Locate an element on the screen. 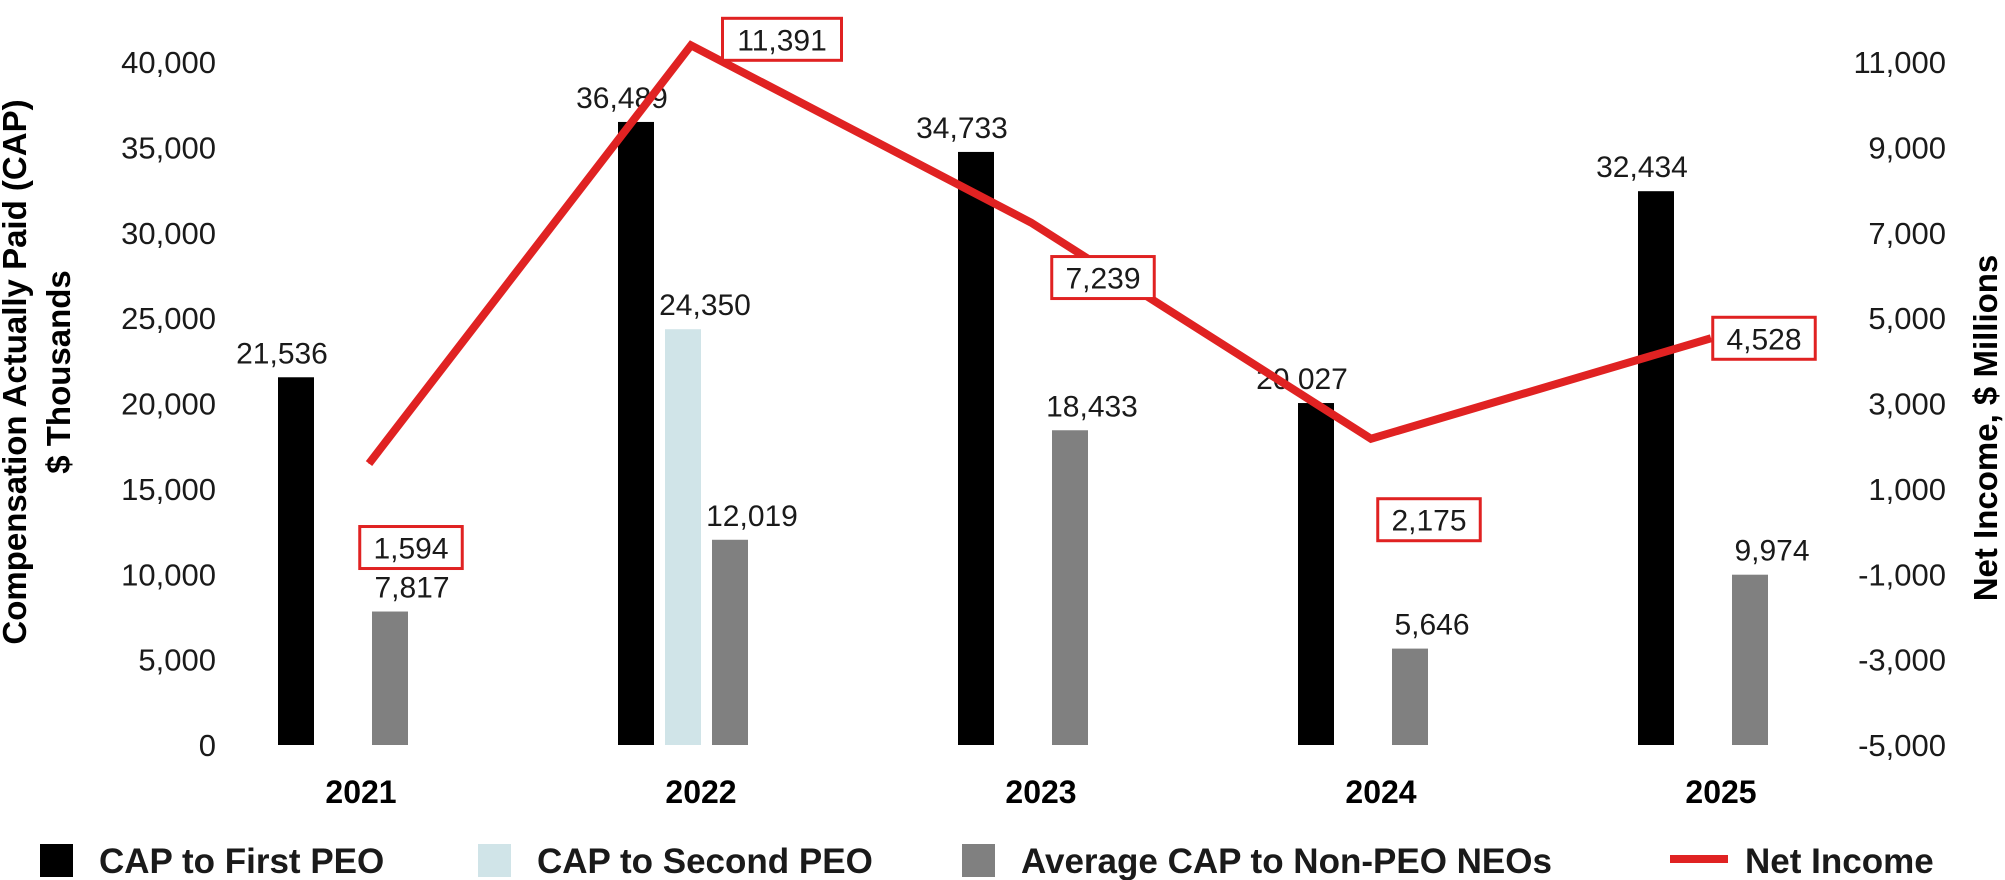  net-income-label-text: 1,594 is located at coordinates (410, 549).